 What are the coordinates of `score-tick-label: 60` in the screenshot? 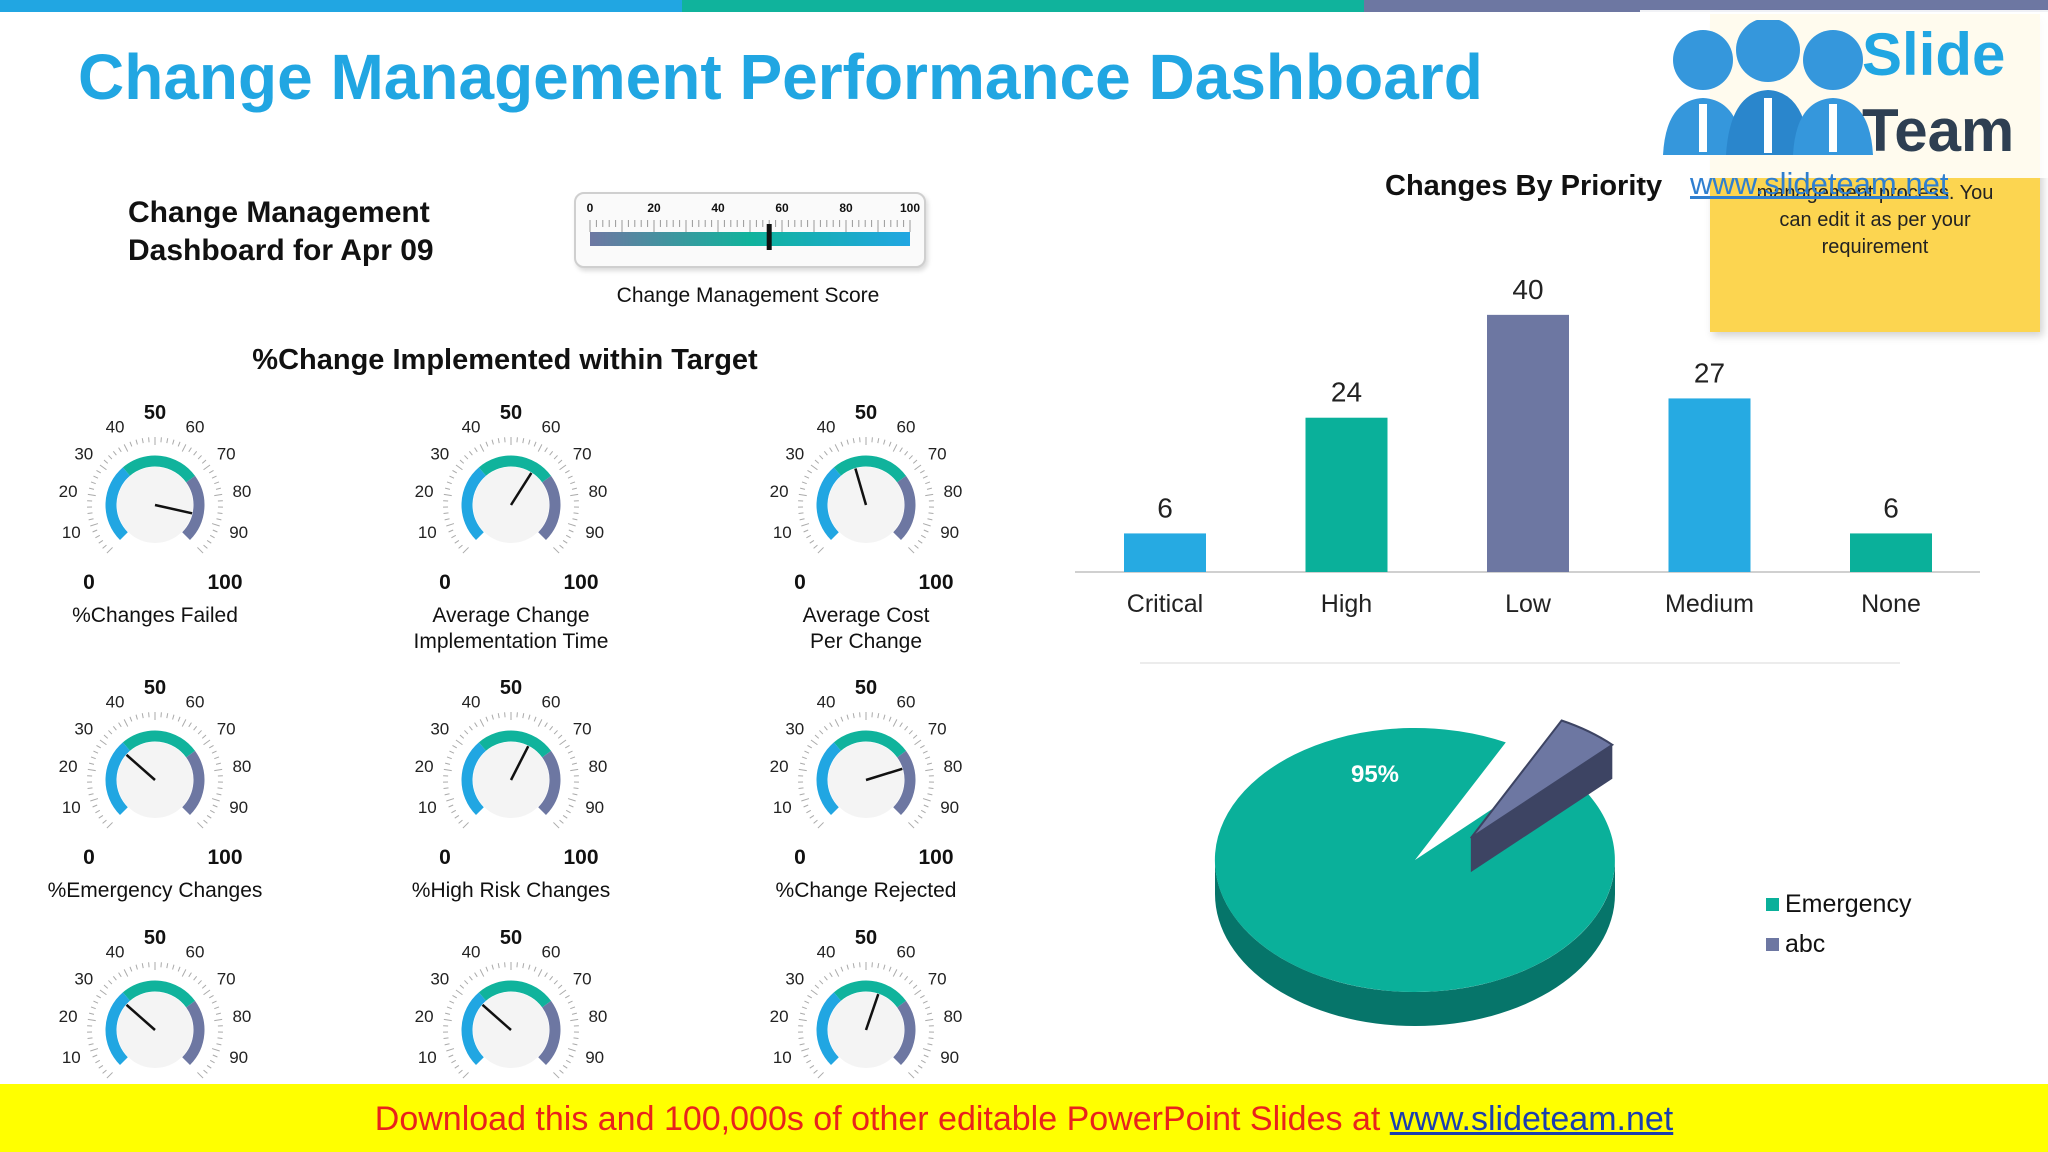 It's located at (782, 208).